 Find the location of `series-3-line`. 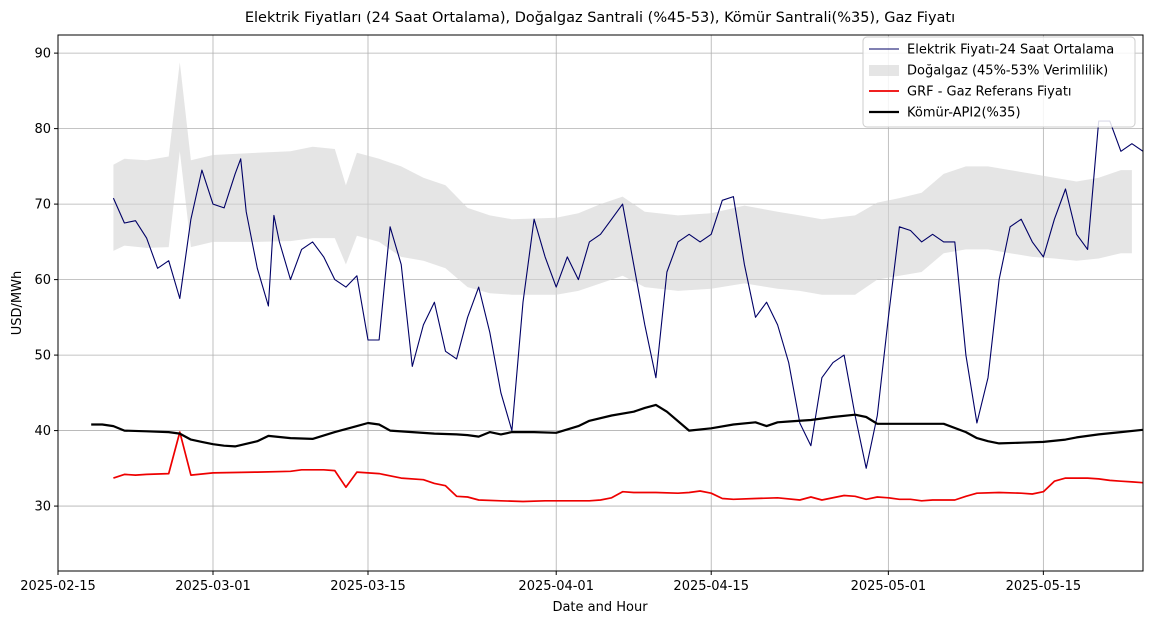

series-3-line is located at coordinates (617, 425).